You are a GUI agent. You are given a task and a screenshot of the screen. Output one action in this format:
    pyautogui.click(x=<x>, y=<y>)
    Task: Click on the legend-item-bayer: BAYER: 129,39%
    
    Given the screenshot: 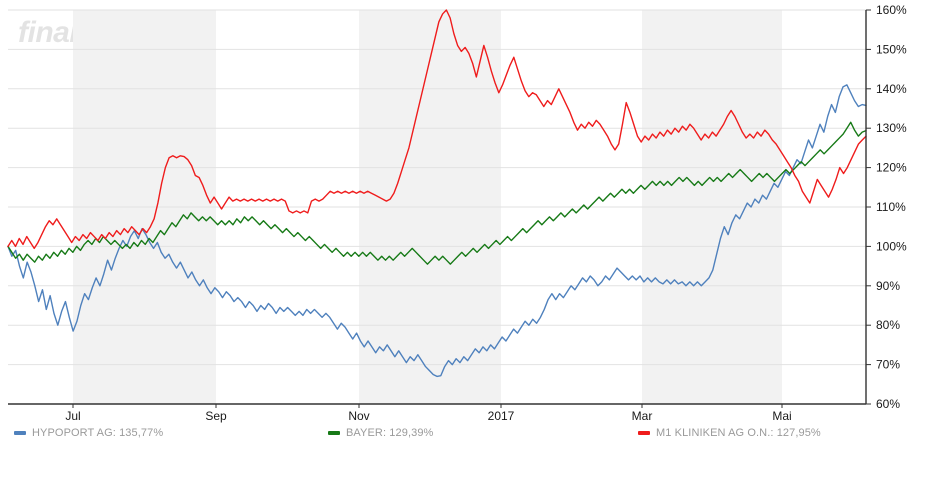 What is the action you would take?
    pyautogui.click(x=380, y=433)
    